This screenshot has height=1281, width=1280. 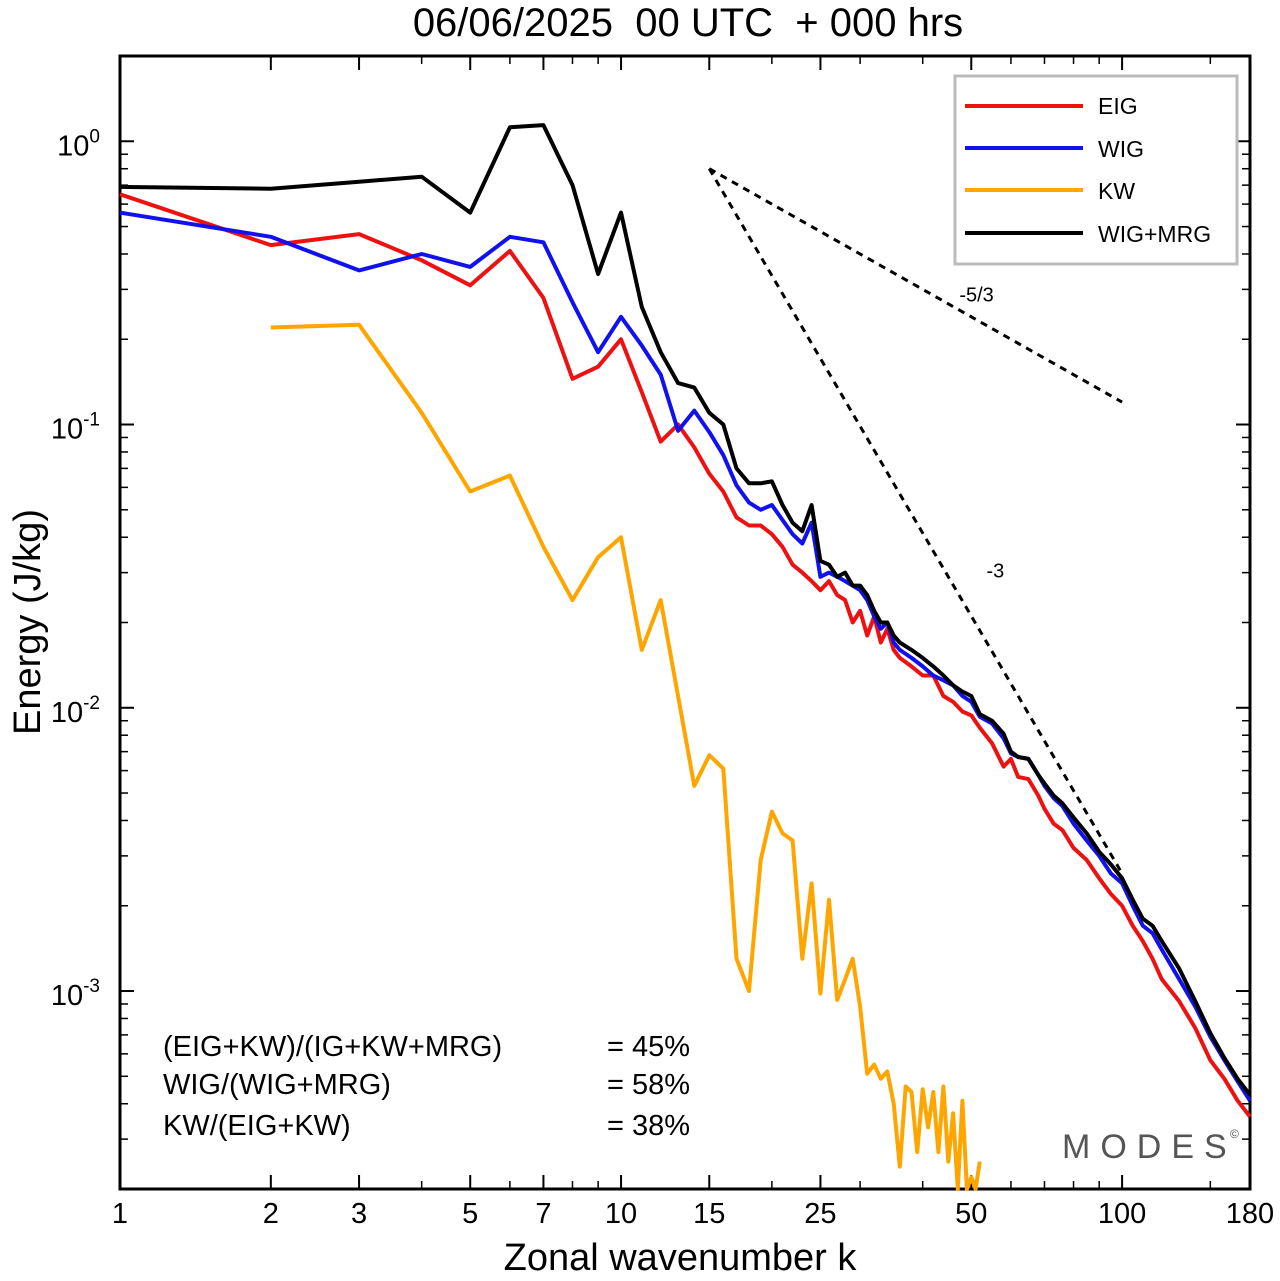 What do you see at coordinates (688, 23) in the screenshot?
I see `chart-title: 06/06/2025 00 UTC + 000 hrs` at bounding box center [688, 23].